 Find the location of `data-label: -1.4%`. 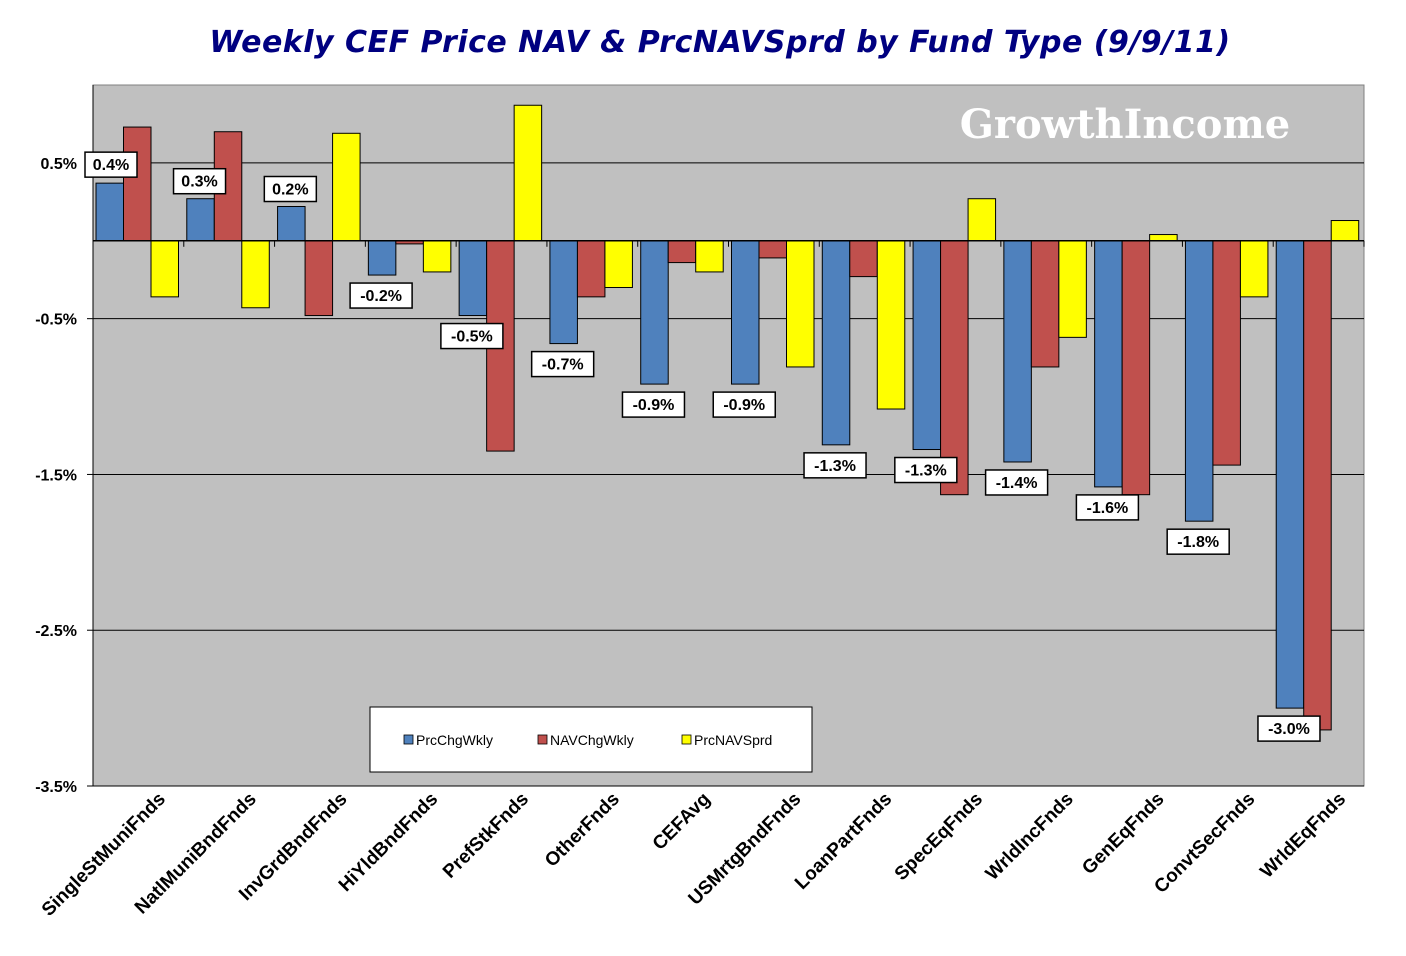

data-label: -1.4% is located at coordinates (1017, 483).